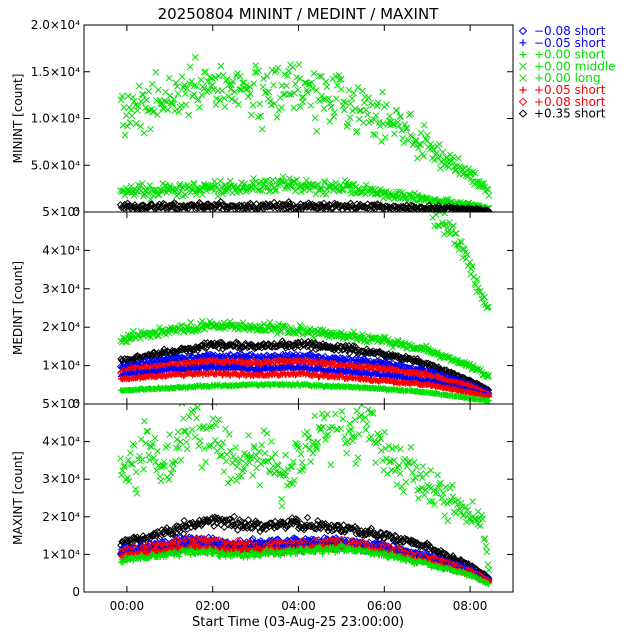 This screenshot has height=640, width=640. Describe the element at coordinates (61, 366) in the screenshot. I see `y-tick-label: 1×10⁴` at that location.